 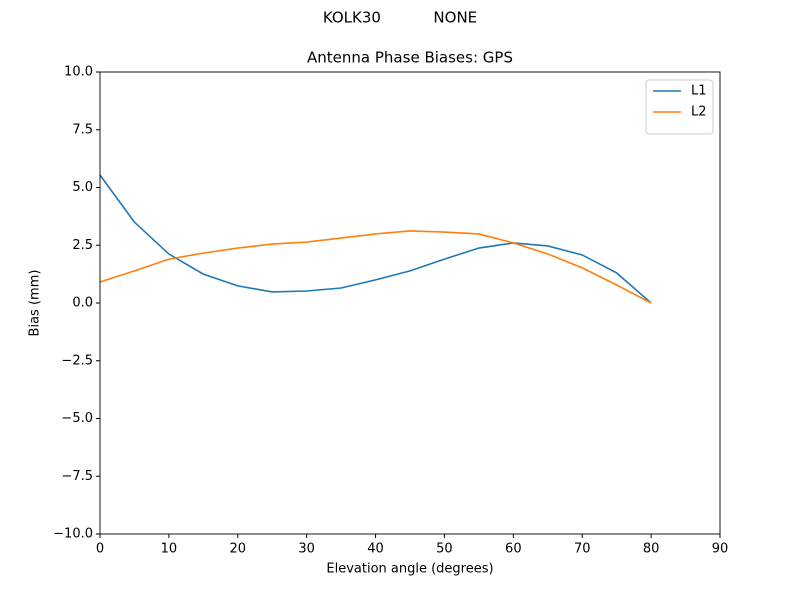 What do you see at coordinates (77, 476) in the screenshot?
I see `y-tick-label: −7.5` at bounding box center [77, 476].